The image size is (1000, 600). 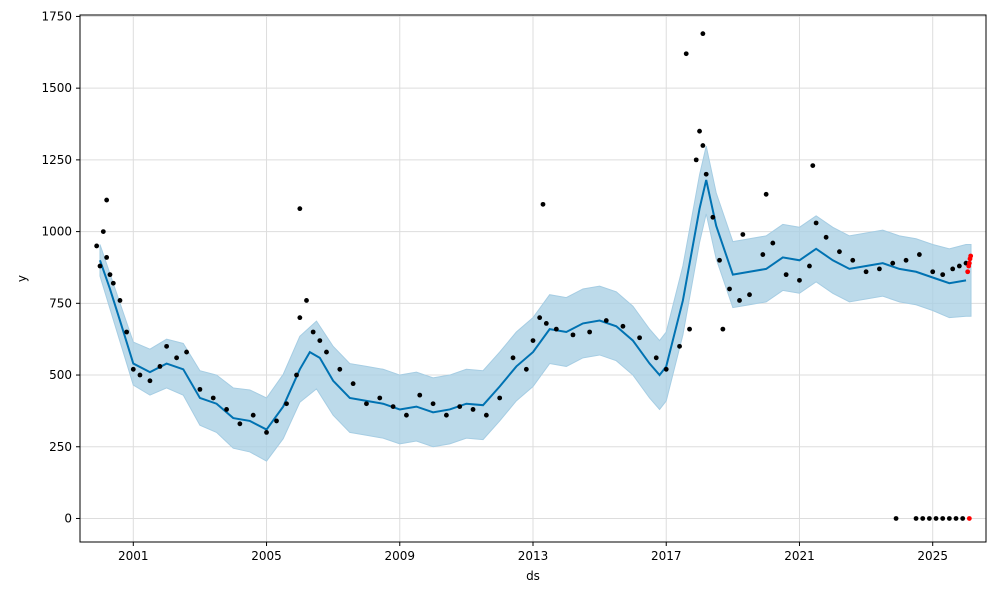 I want to click on highlight-points, so click(x=969, y=387).